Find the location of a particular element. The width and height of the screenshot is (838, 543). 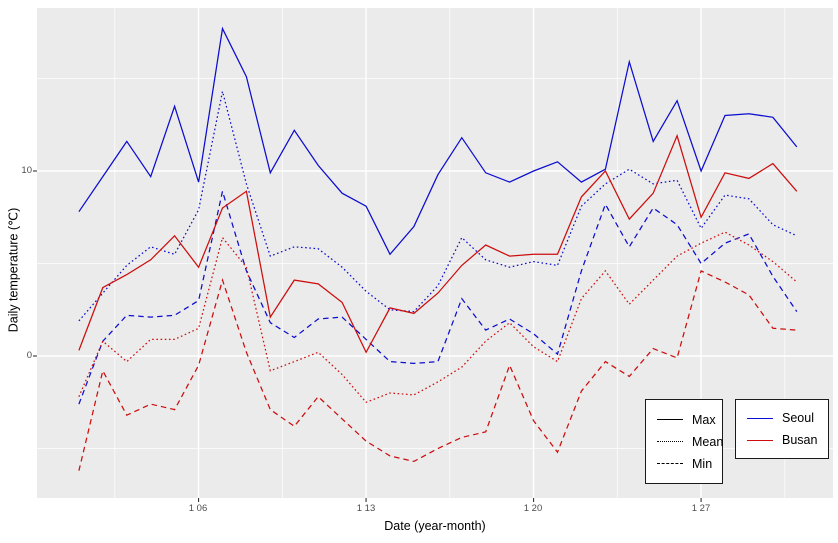

busan-line-icon is located at coordinates (760, 440).